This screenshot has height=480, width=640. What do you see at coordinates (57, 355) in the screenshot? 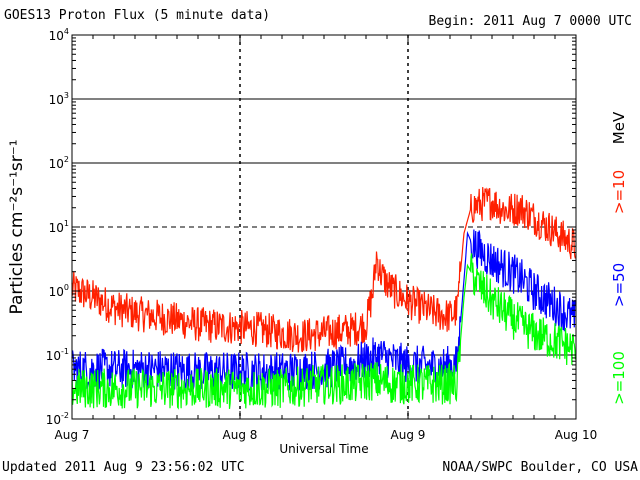
I see `y-tick-label: 10⁻¹` at bounding box center [57, 355].